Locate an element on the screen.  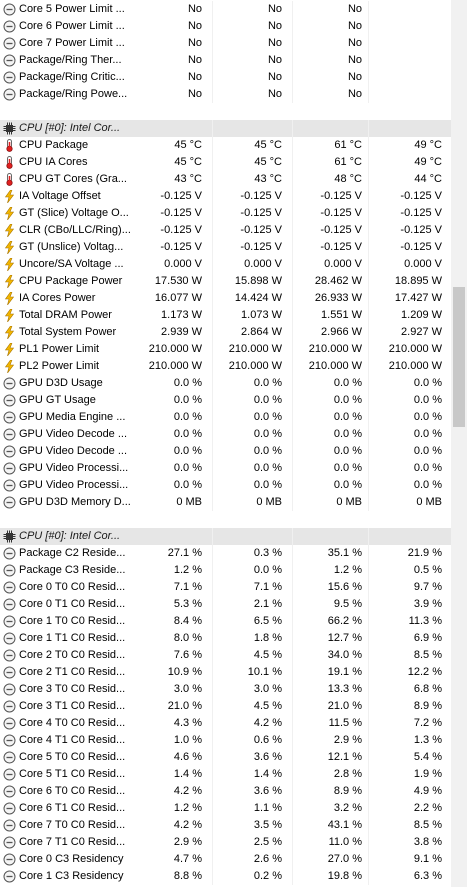
sensor-row: Core 5 Power Limit ... No No No is located at coordinates (225, 9).